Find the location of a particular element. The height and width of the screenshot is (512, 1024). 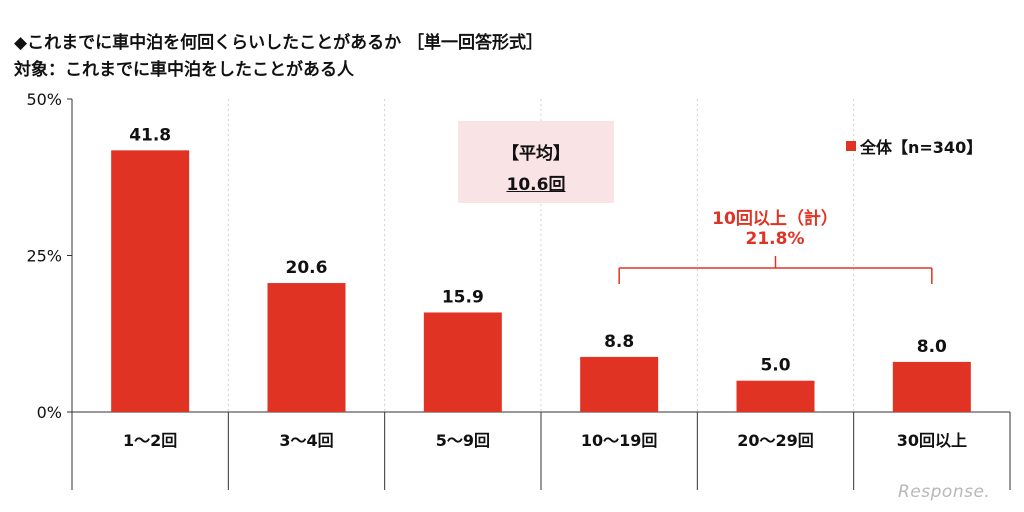

y-tick-label: 0% is located at coordinates (49, 412).